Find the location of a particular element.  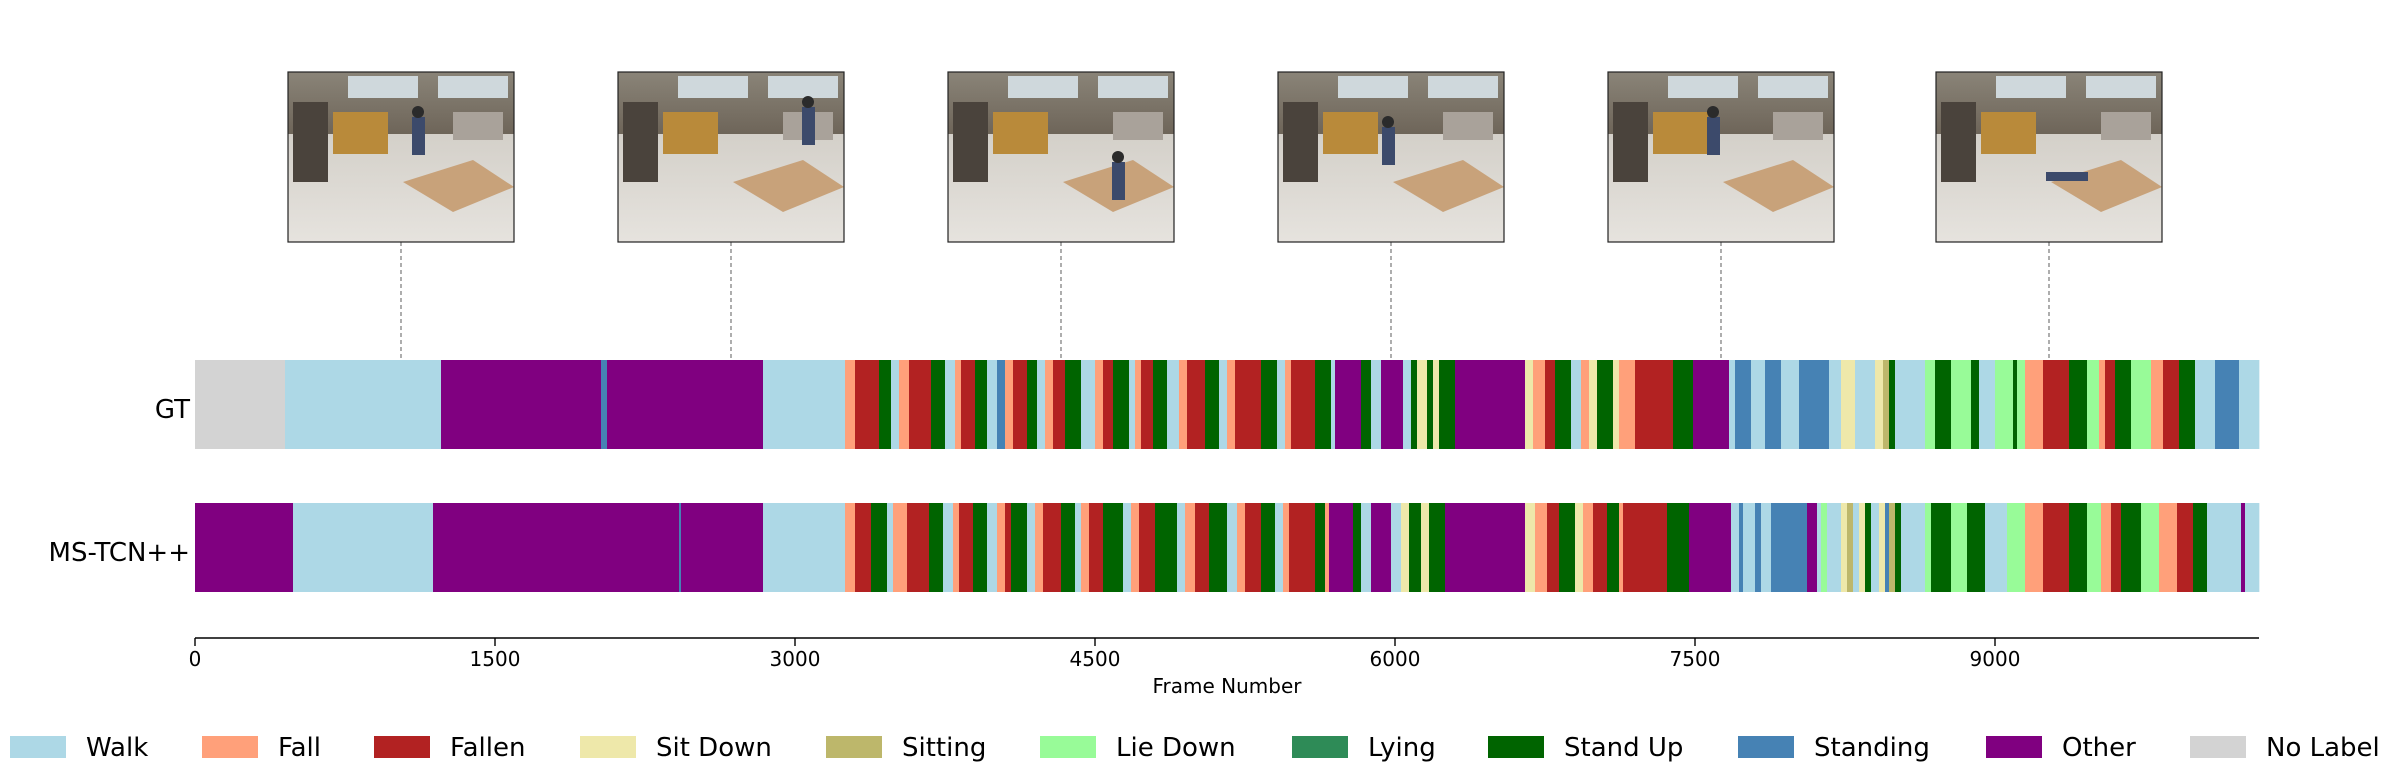

legend-label: Fallen is located at coordinates (487, 748).